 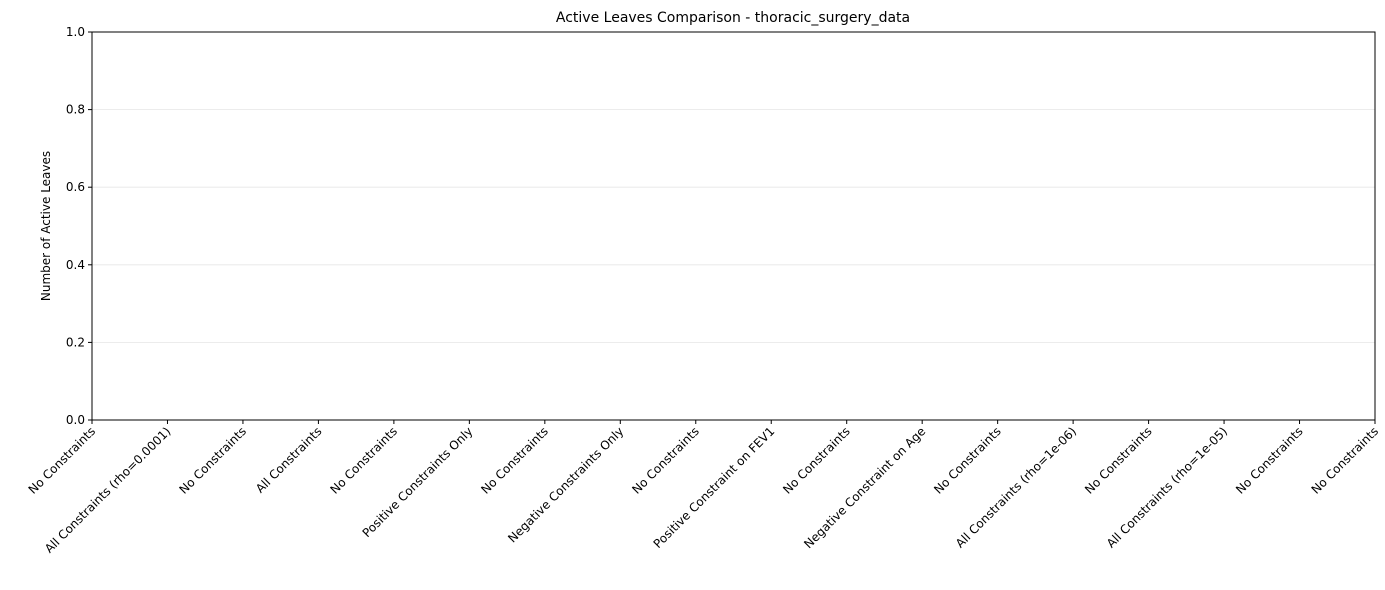 What do you see at coordinates (75, 110) in the screenshot?
I see `y-tick-label: 0.8` at bounding box center [75, 110].